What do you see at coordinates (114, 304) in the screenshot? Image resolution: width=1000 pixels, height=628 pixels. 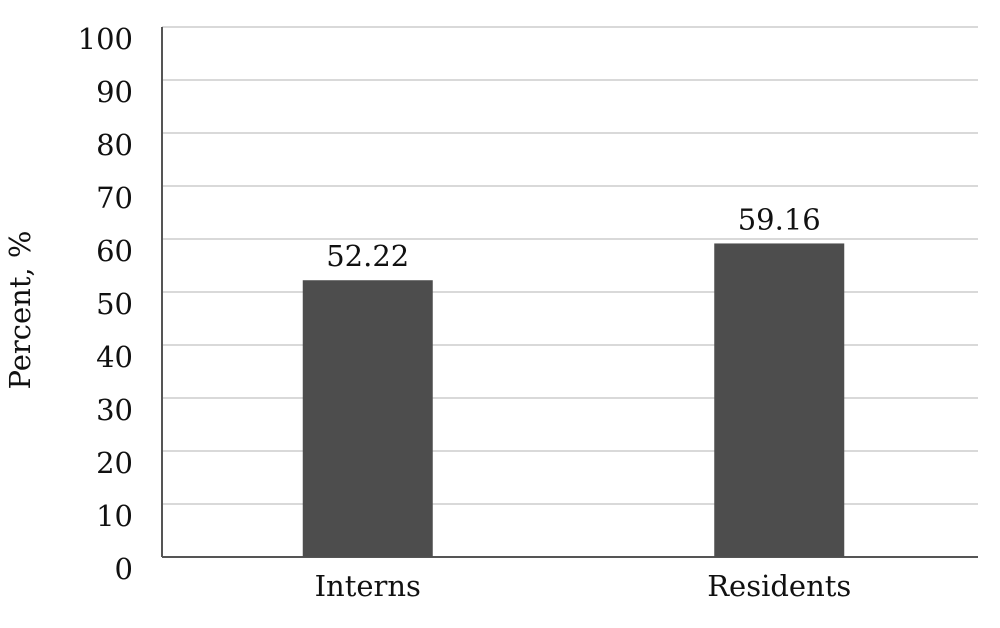 I see `y-tick-label: 50` at bounding box center [114, 304].